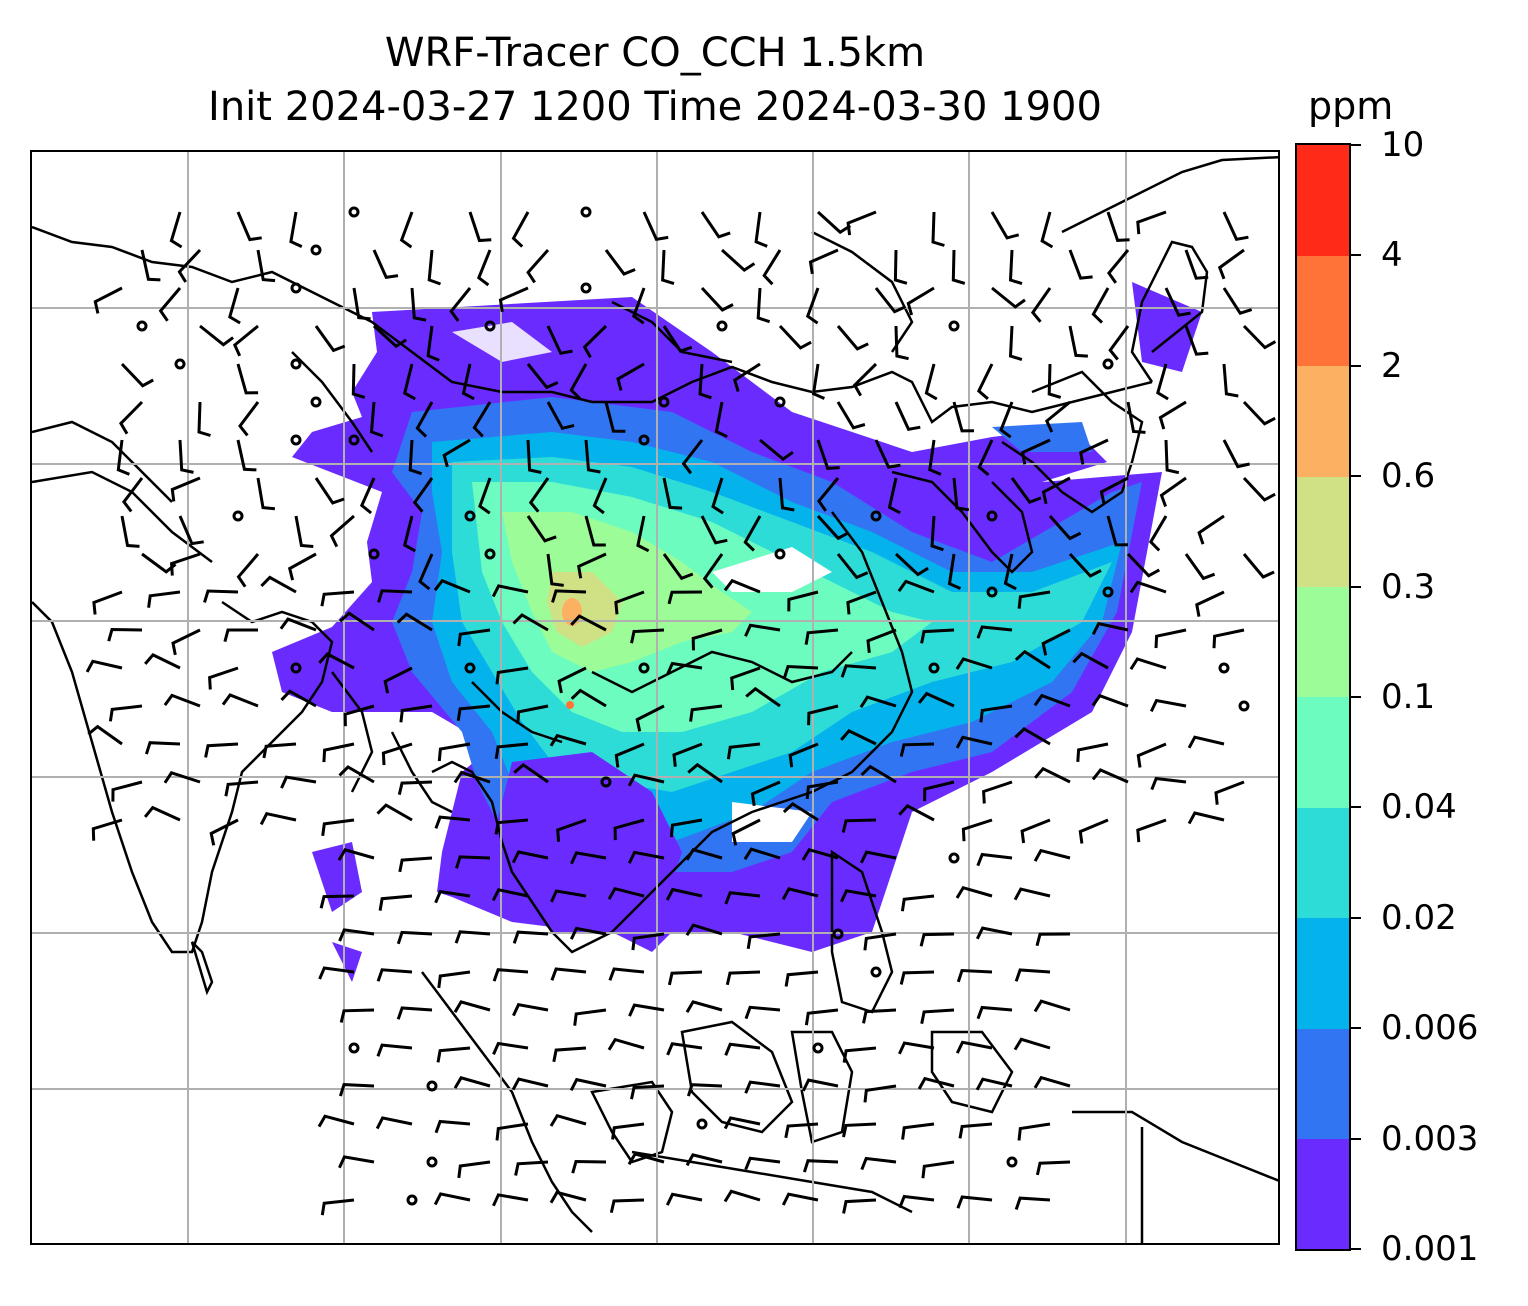 This screenshot has height=1306, width=1528. What do you see at coordinates (1351, 106) in the screenshot?
I see `colorbar-units: ppm` at bounding box center [1351, 106].